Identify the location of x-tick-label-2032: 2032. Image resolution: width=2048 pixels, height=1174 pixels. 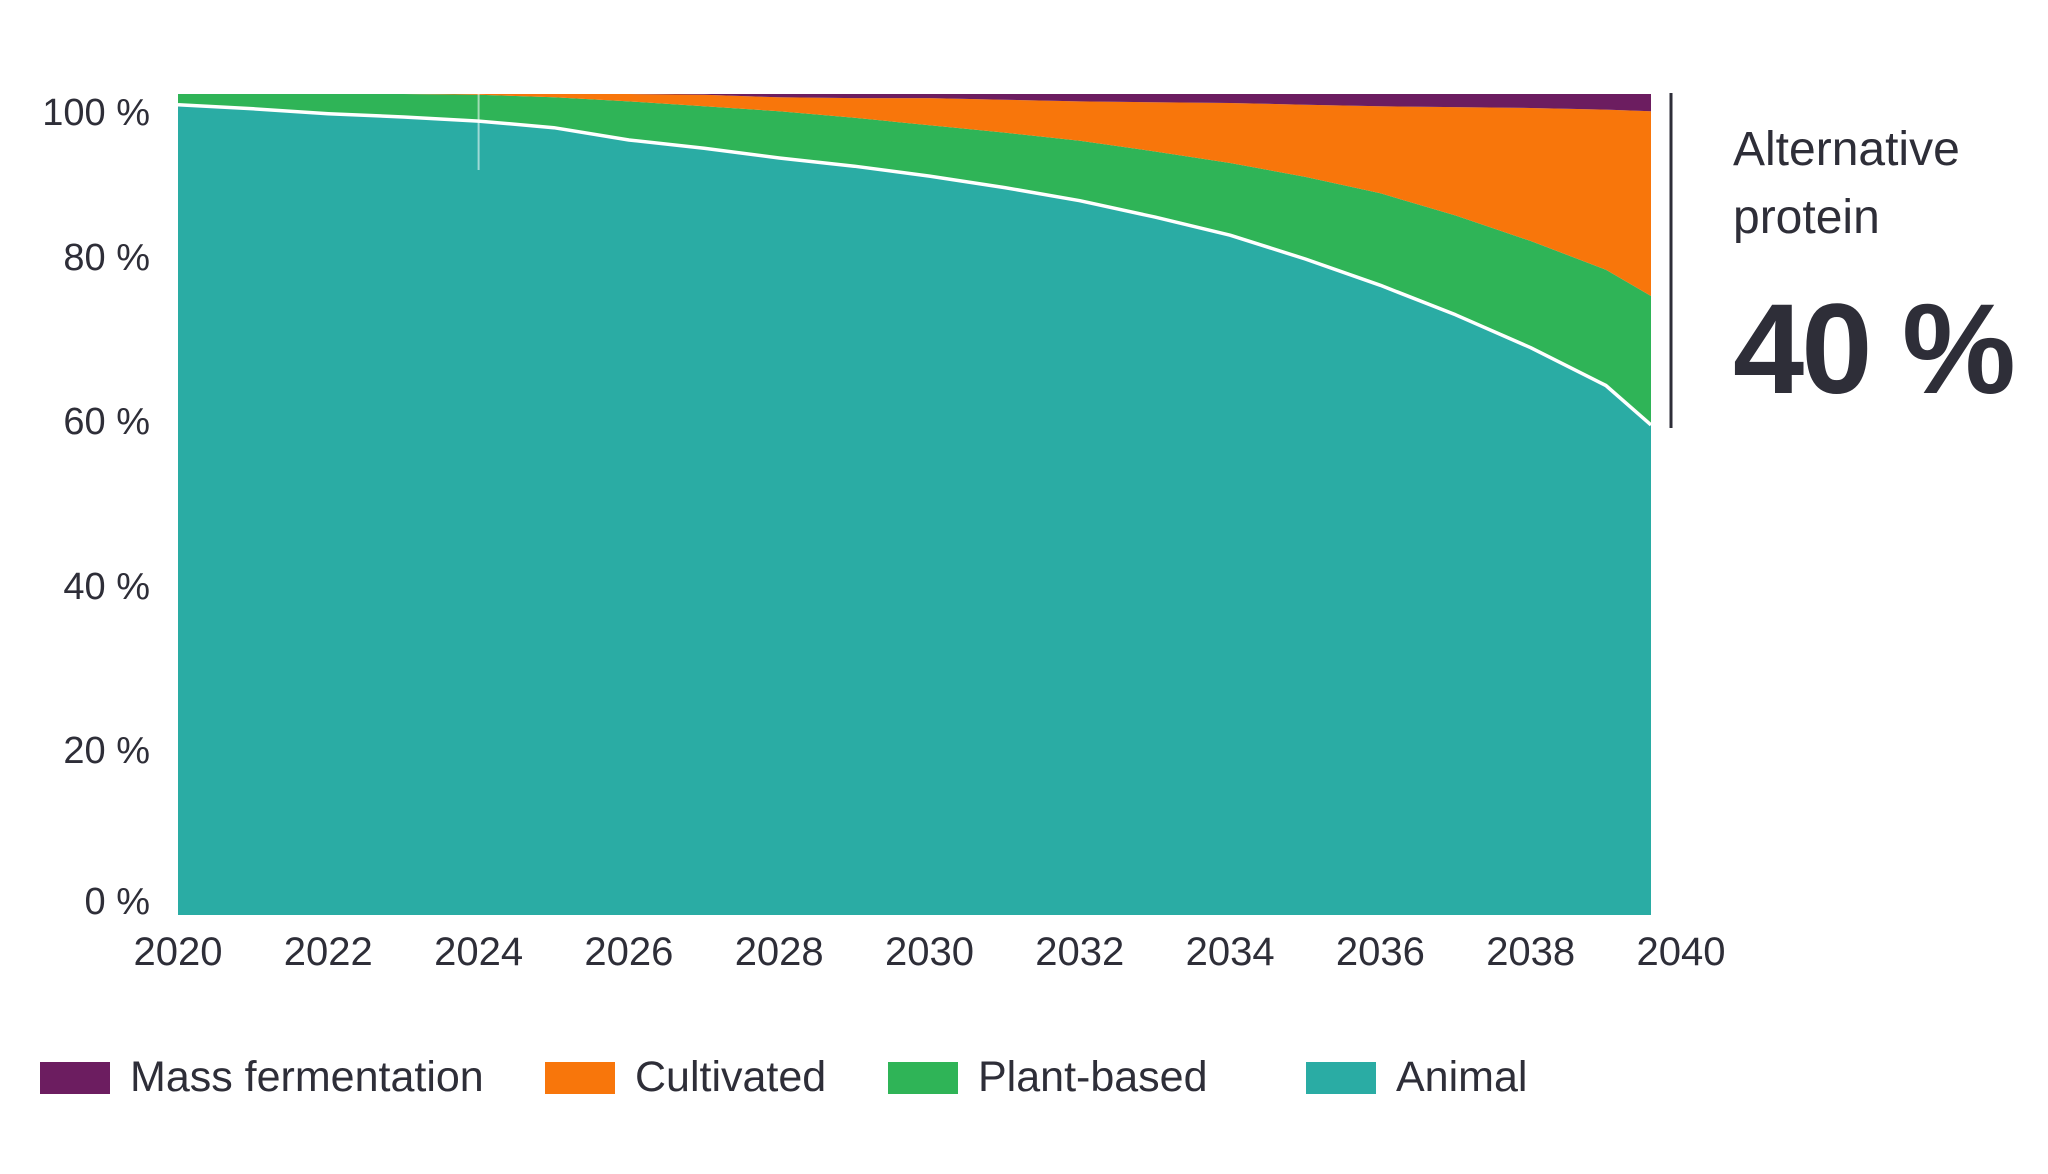
(1080, 952).